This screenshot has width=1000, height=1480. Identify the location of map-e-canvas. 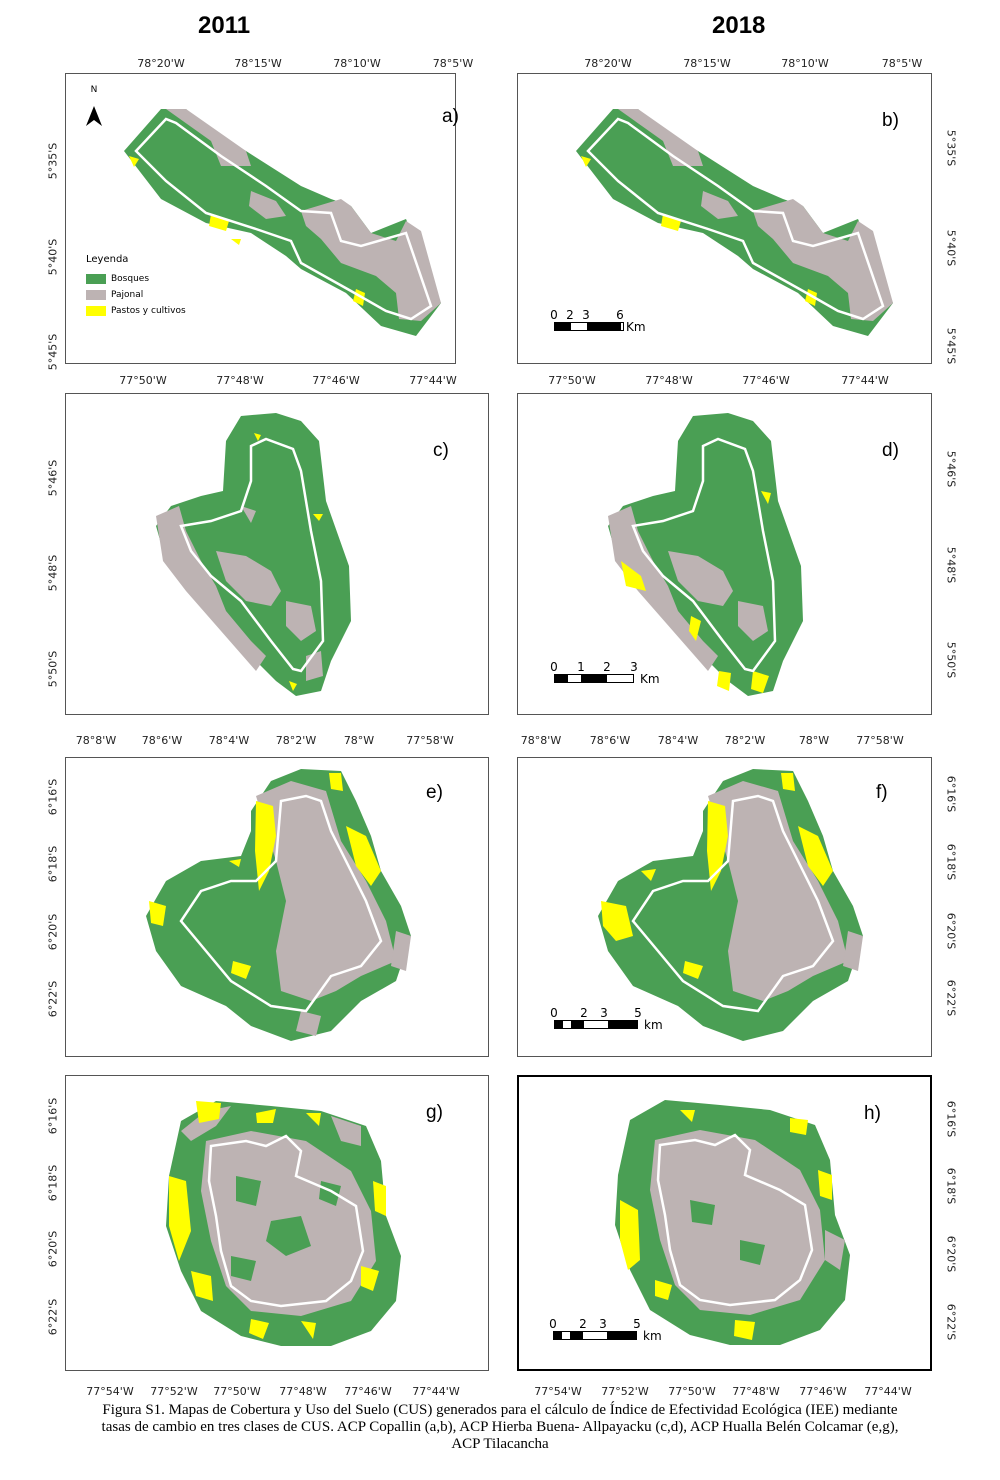
(278, 905).